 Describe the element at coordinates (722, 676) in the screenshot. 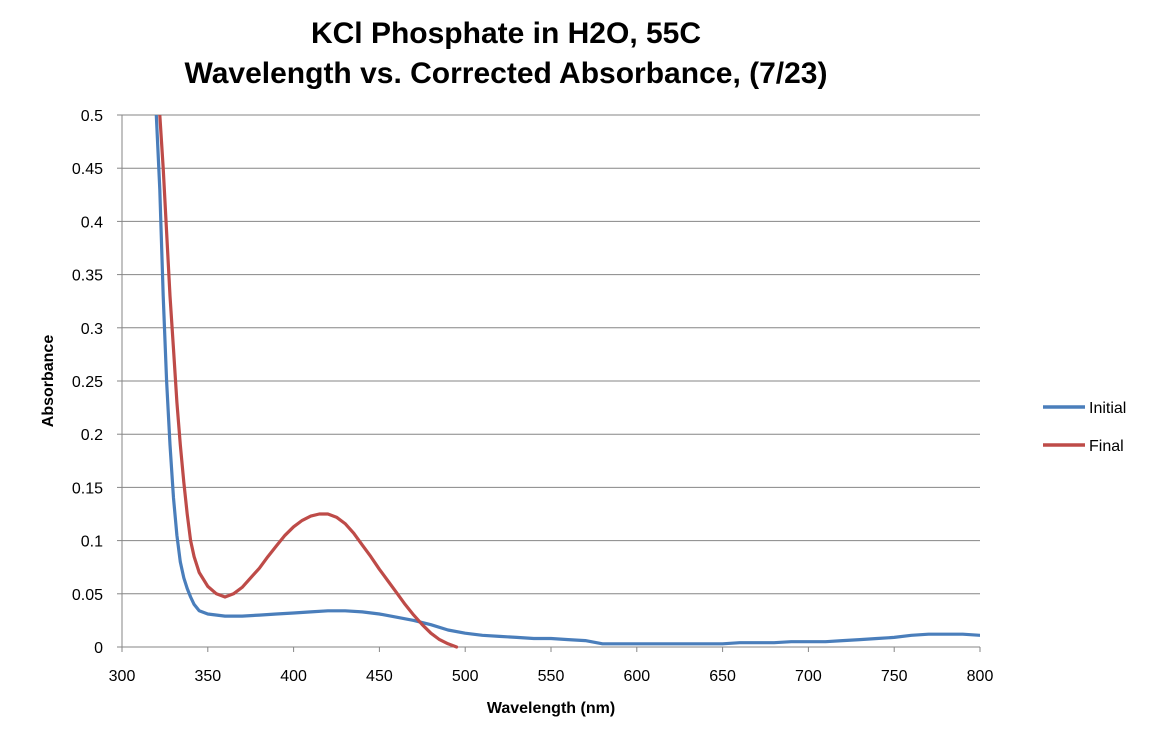

I see `x-tick-label-7: 650` at that location.